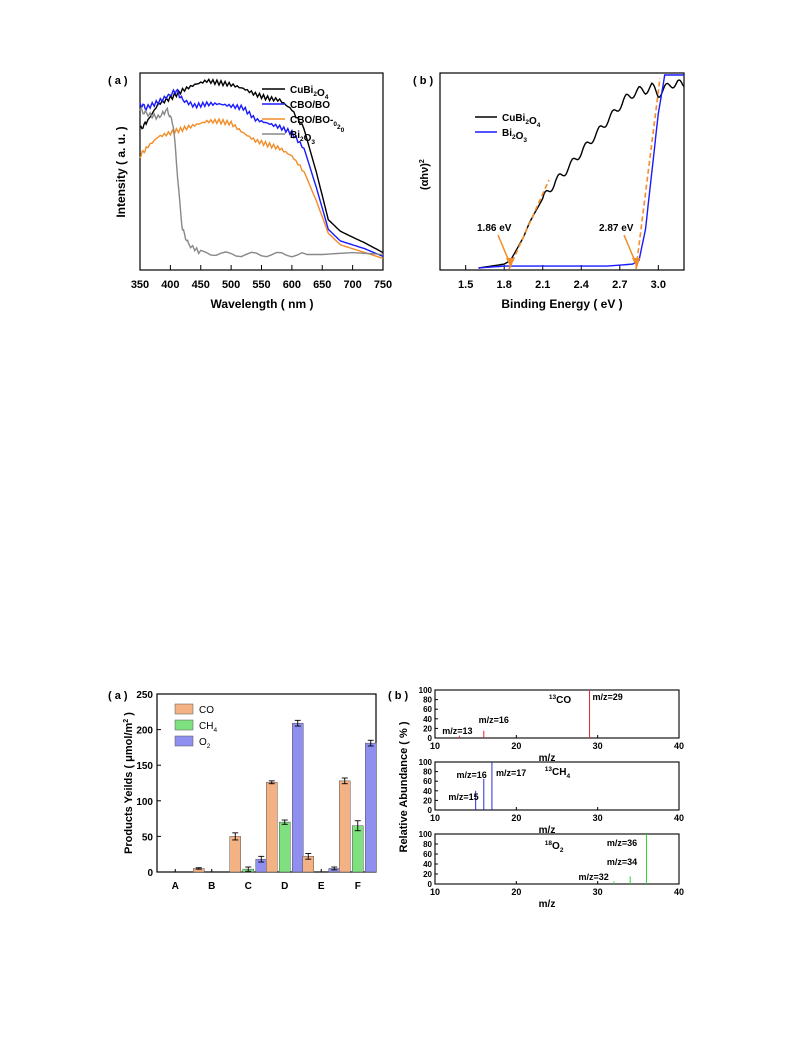  What do you see at coordinates (619, 285) in the screenshot?
I see `top-b-x-tick-label: 2.7` at bounding box center [619, 285].